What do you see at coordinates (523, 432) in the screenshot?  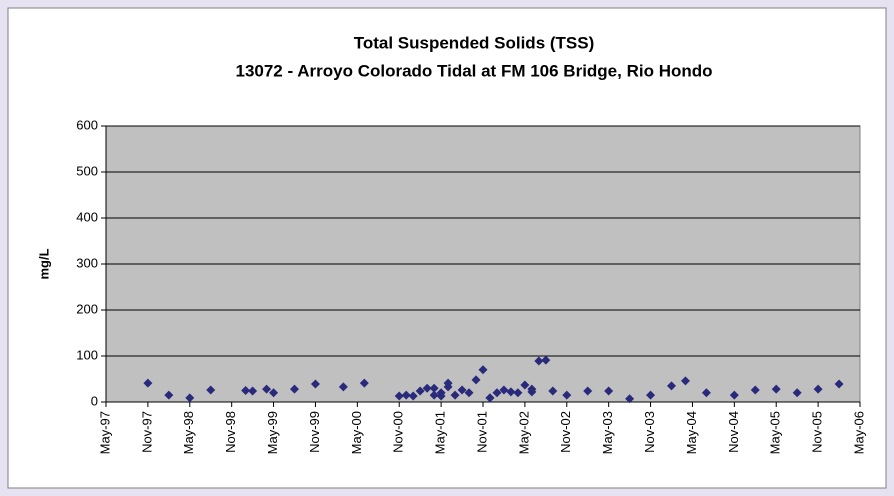 I see `x-tick-label: May-02` at bounding box center [523, 432].